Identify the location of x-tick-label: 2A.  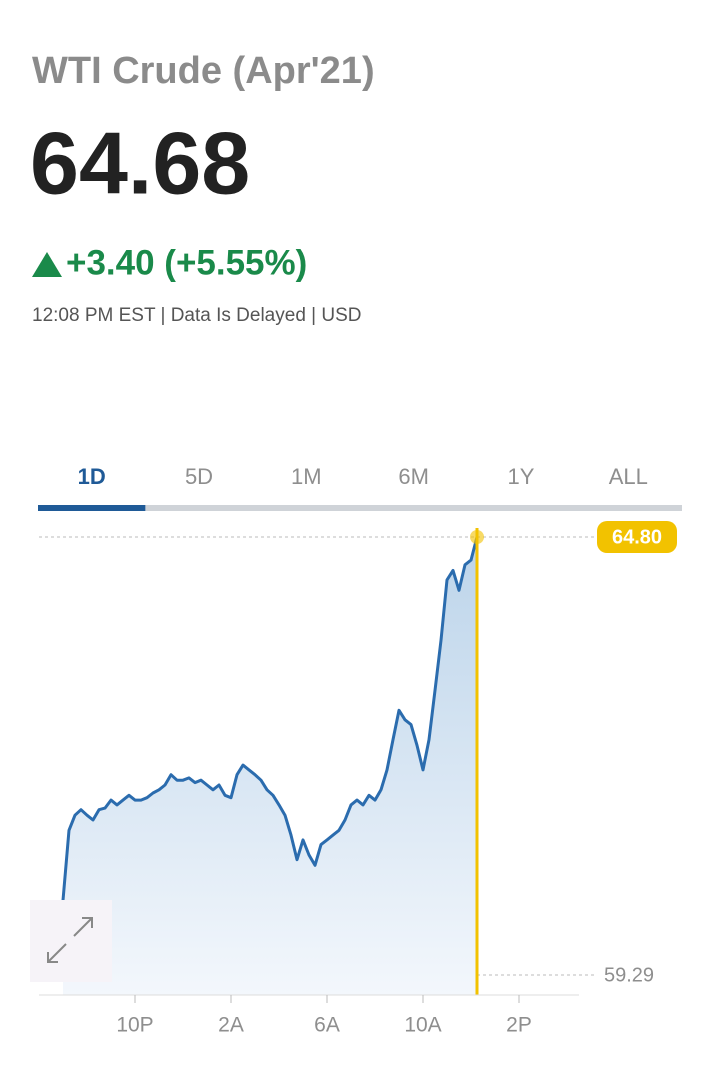
(231, 1025).